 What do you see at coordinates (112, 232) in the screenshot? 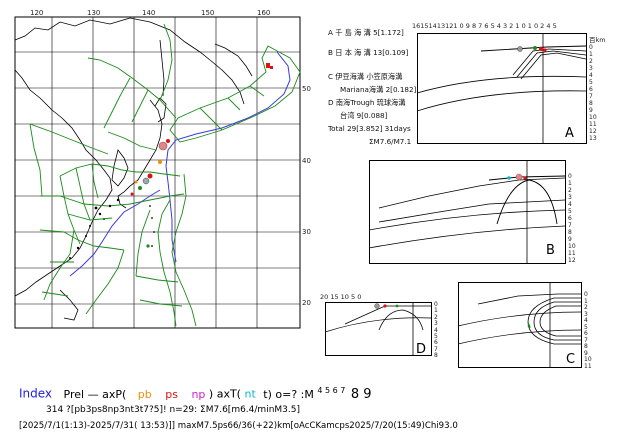
I see `islands` at bounding box center [112, 232].